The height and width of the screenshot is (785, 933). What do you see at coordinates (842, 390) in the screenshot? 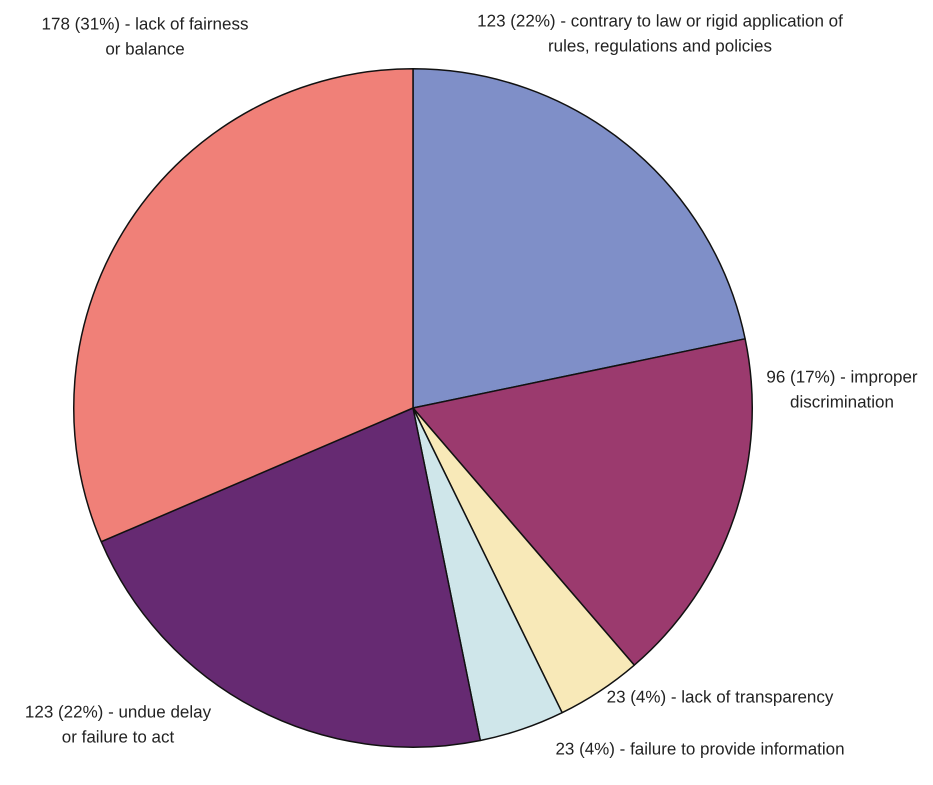
I see `slice-label: 96 (17%) - improper discrimination` at bounding box center [842, 390].